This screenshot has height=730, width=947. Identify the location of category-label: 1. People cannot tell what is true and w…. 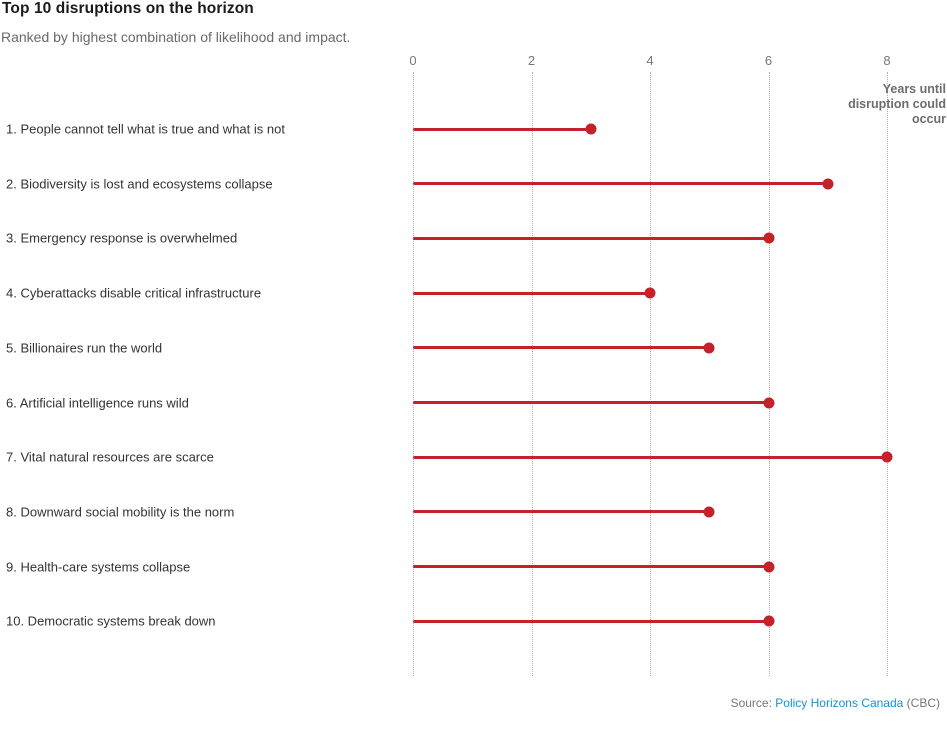
(145, 129).